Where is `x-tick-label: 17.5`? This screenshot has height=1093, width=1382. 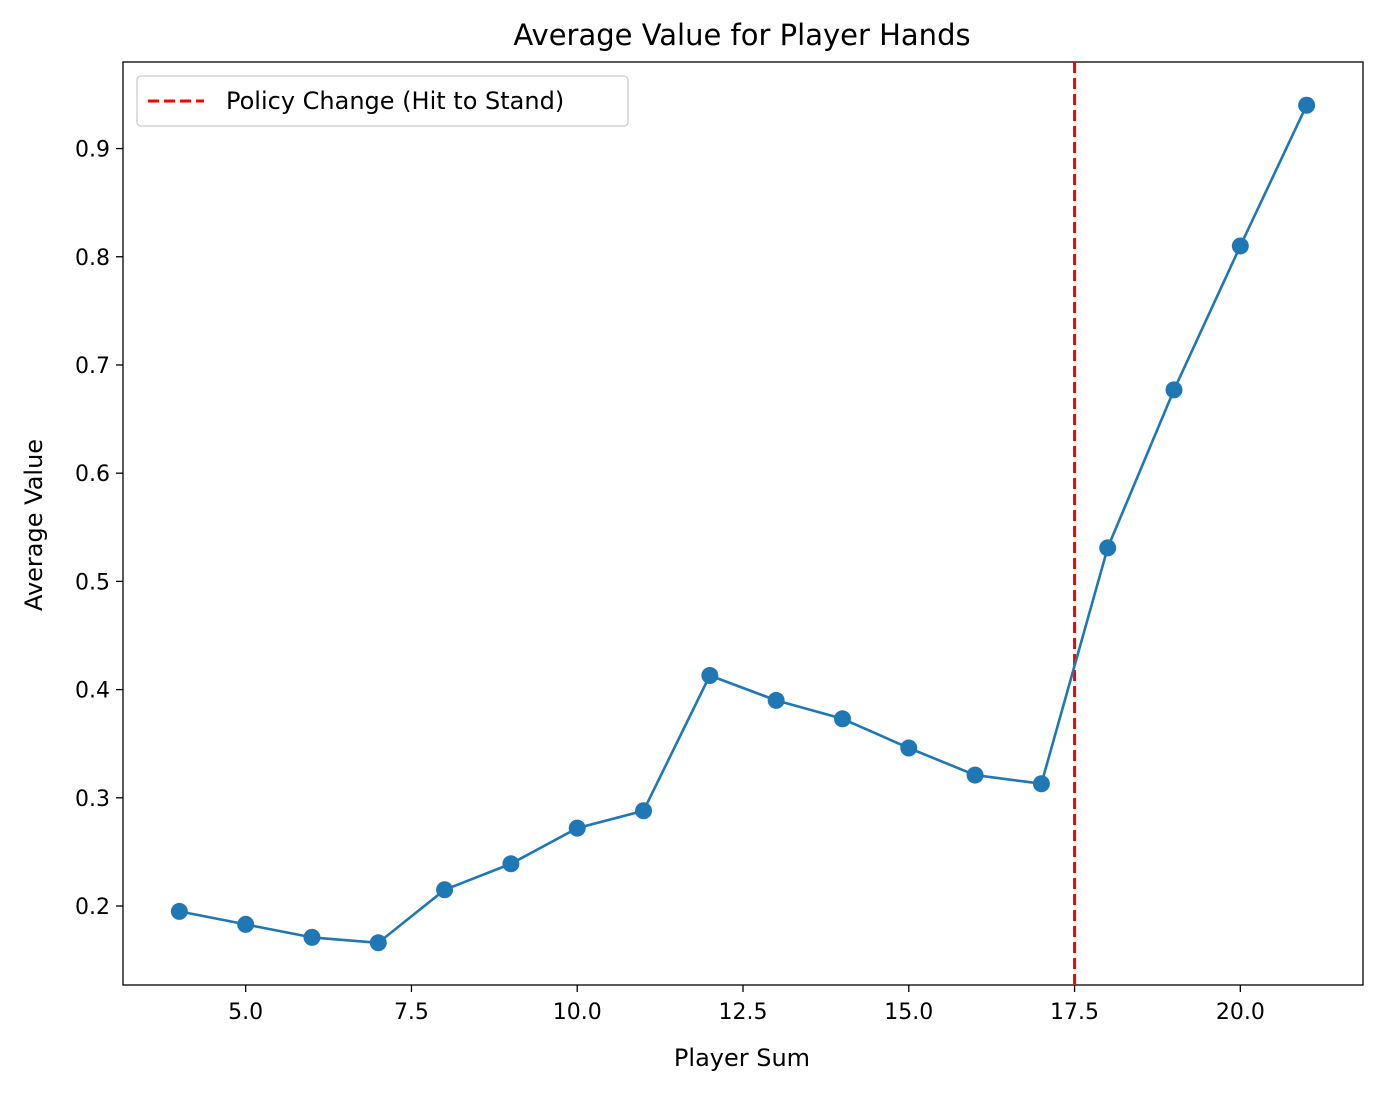 x-tick-label: 17.5 is located at coordinates (1074, 1012).